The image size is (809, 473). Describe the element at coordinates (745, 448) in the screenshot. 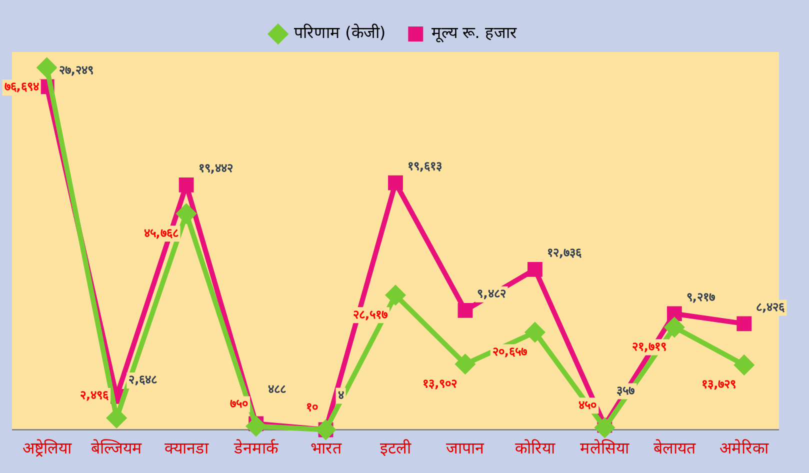

I see `x-tick-label: अमेरिका` at that location.